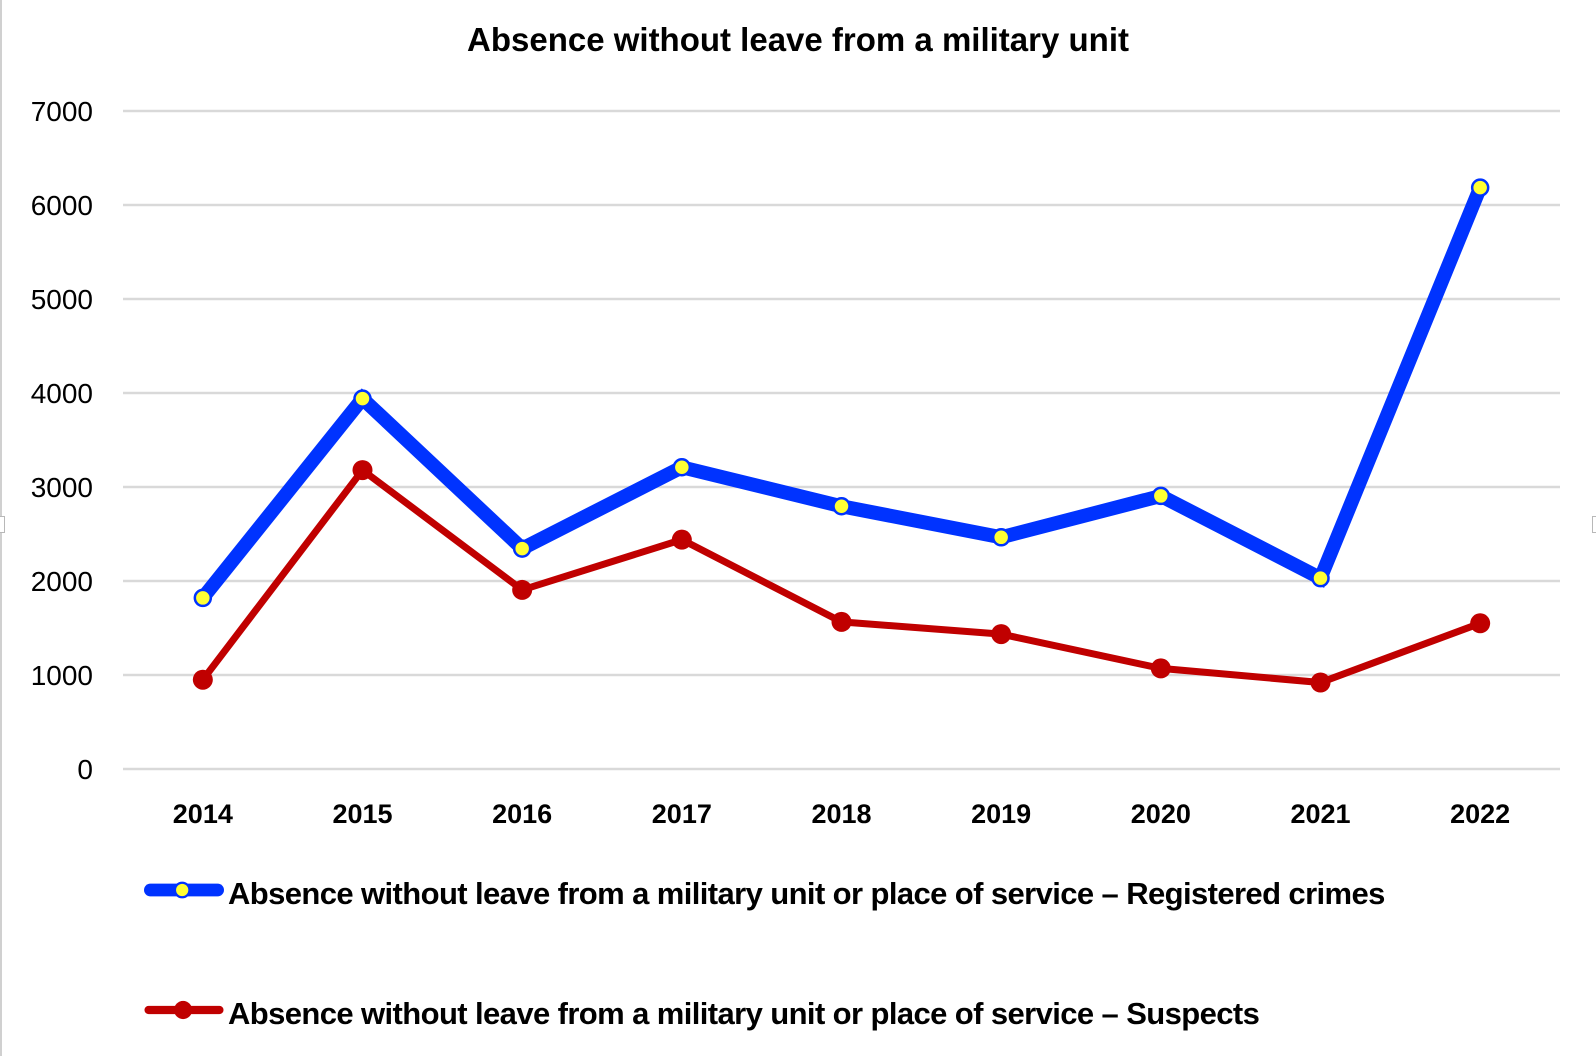 The width and height of the screenshot is (1596, 1056). What do you see at coordinates (62, 440) in the screenshot?
I see `y-axis-tick-labels: 0 1000 2000 3000 4000 5000 6000 7000` at bounding box center [62, 440].